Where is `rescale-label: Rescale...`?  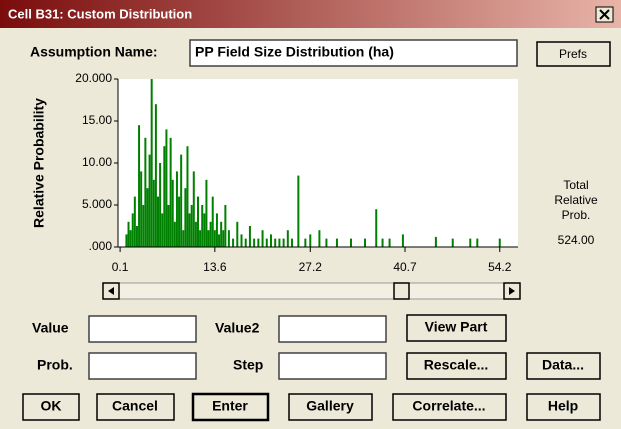
rescale-label: Rescale... is located at coordinates (456, 365).